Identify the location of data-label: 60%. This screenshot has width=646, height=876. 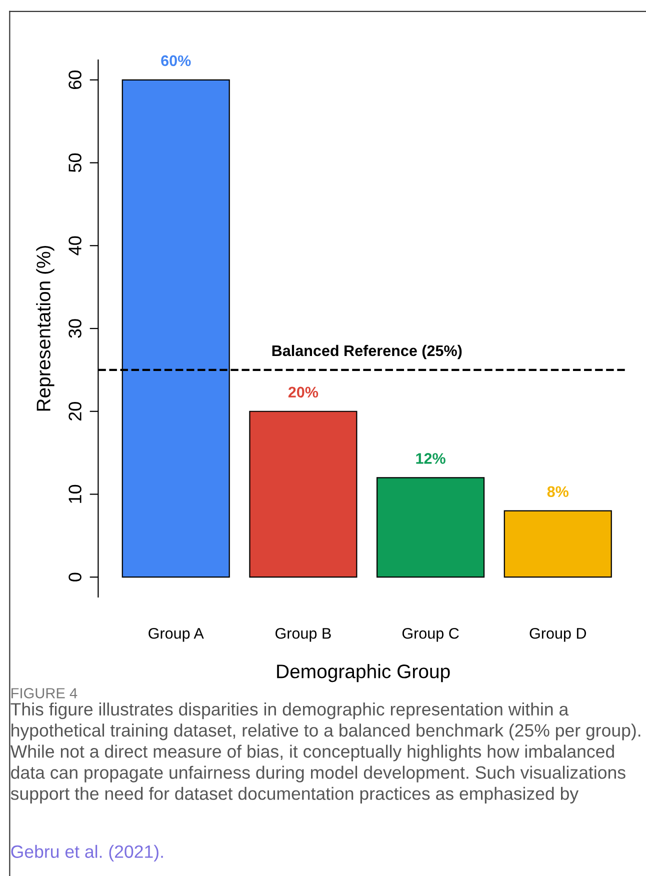
(176, 60).